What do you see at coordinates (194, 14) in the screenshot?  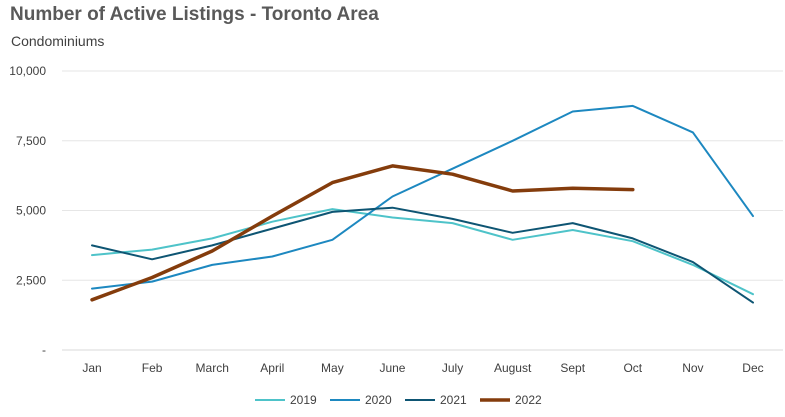 I see `chart-title: Number of Active Listings - Toronto Area` at bounding box center [194, 14].